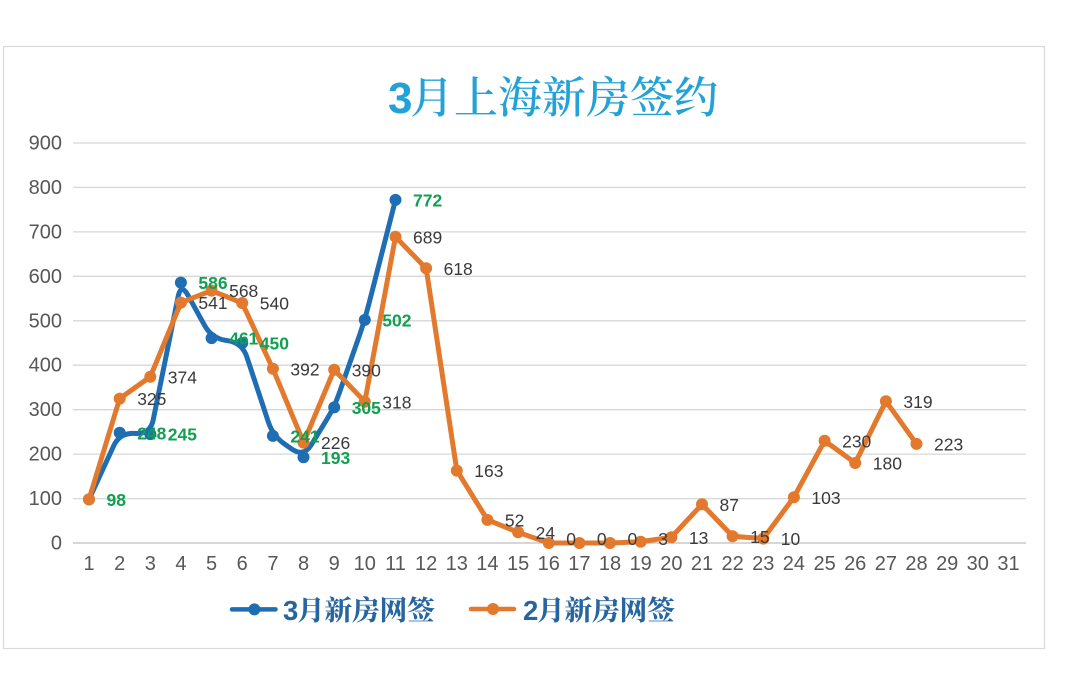 This screenshot has height=687, width=1080. Describe the element at coordinates (243, 291) in the screenshot. I see `svg-text: 568` at that location.